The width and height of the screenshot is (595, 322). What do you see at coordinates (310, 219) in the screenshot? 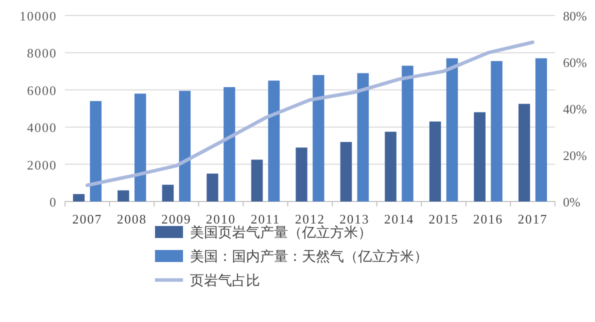
I see `x-tick-label: 2012` at bounding box center [310, 219].